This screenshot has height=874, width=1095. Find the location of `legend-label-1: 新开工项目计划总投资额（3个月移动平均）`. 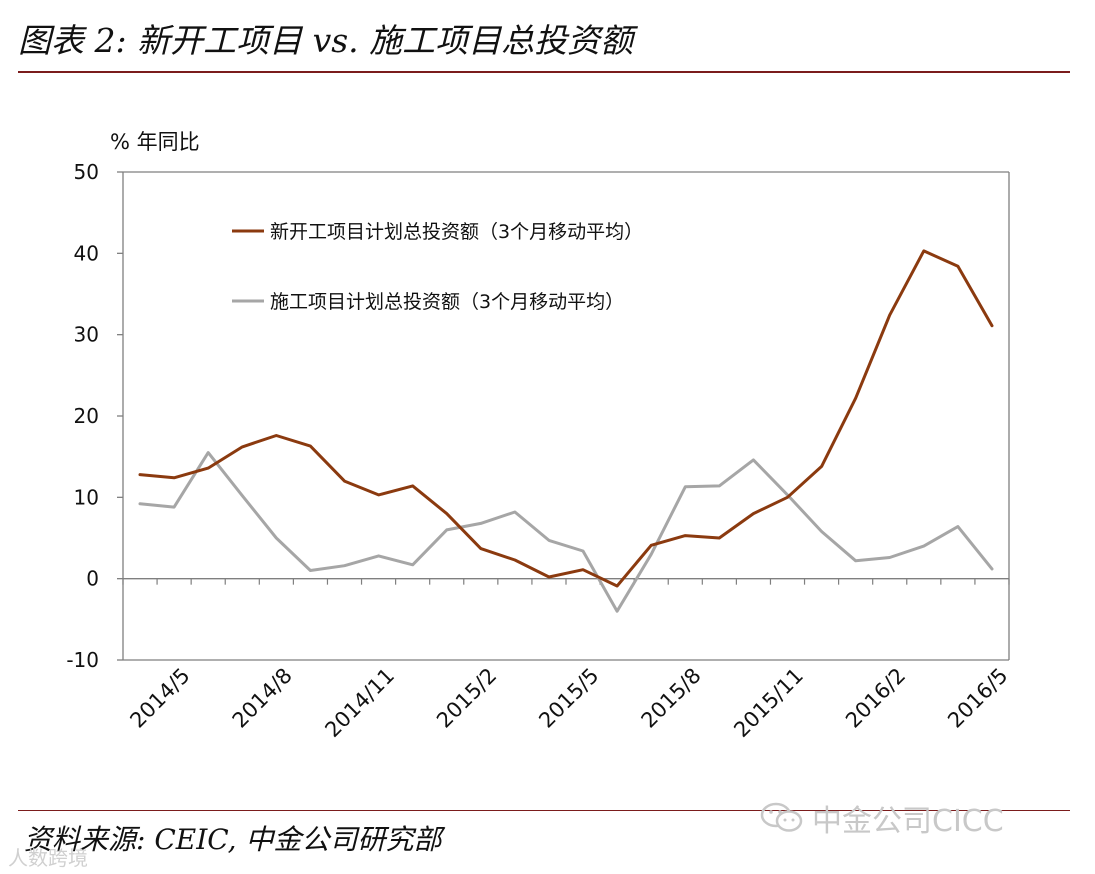

legend-label-1: 新开工项目计划总投资额（3个月移动平均） is located at coordinates (456, 232).